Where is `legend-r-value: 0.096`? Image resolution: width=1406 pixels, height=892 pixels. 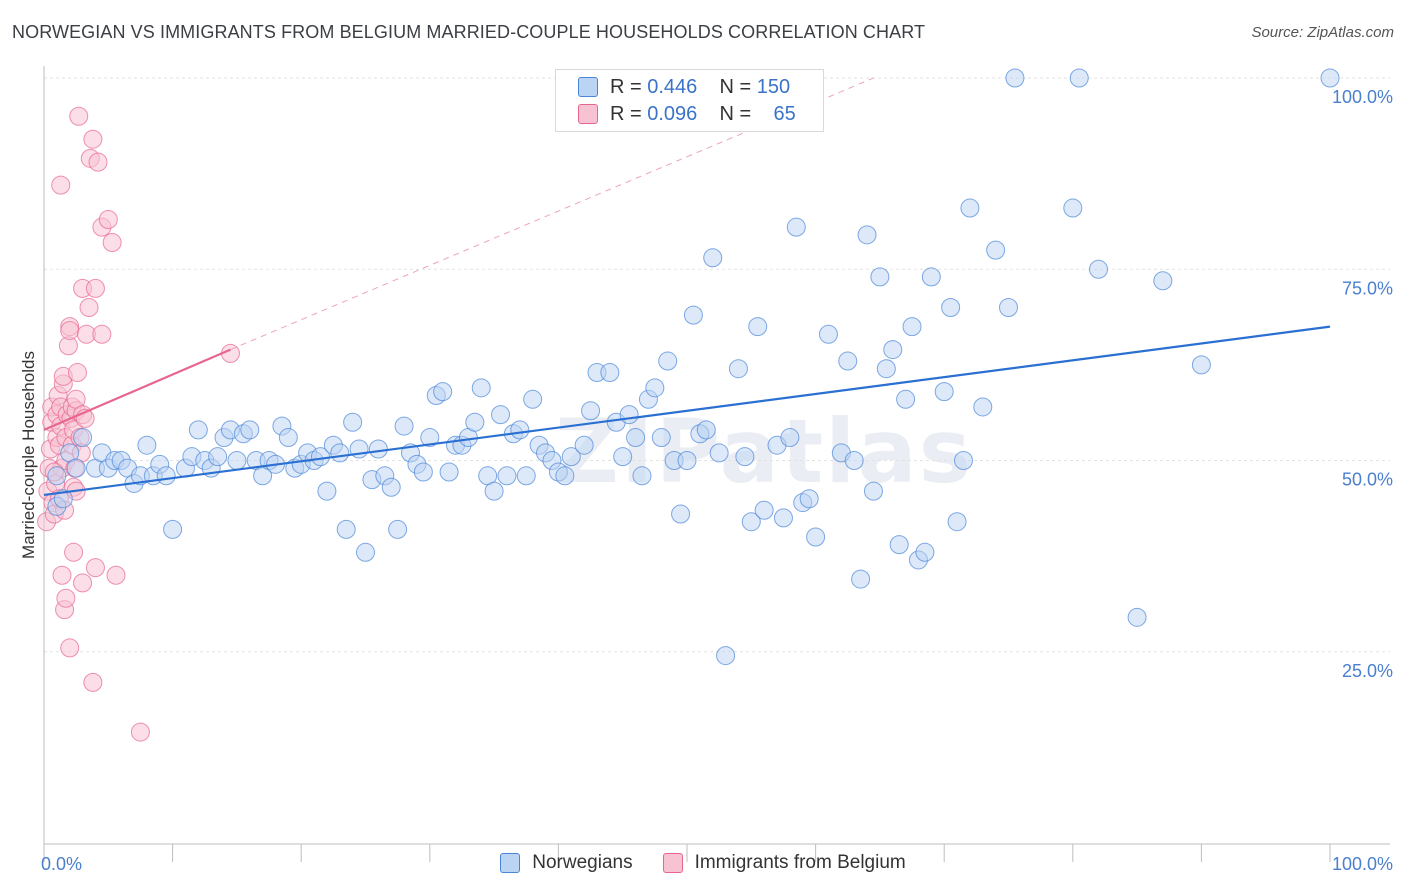
legend-r-value: 0.096 is located at coordinates (672, 113).